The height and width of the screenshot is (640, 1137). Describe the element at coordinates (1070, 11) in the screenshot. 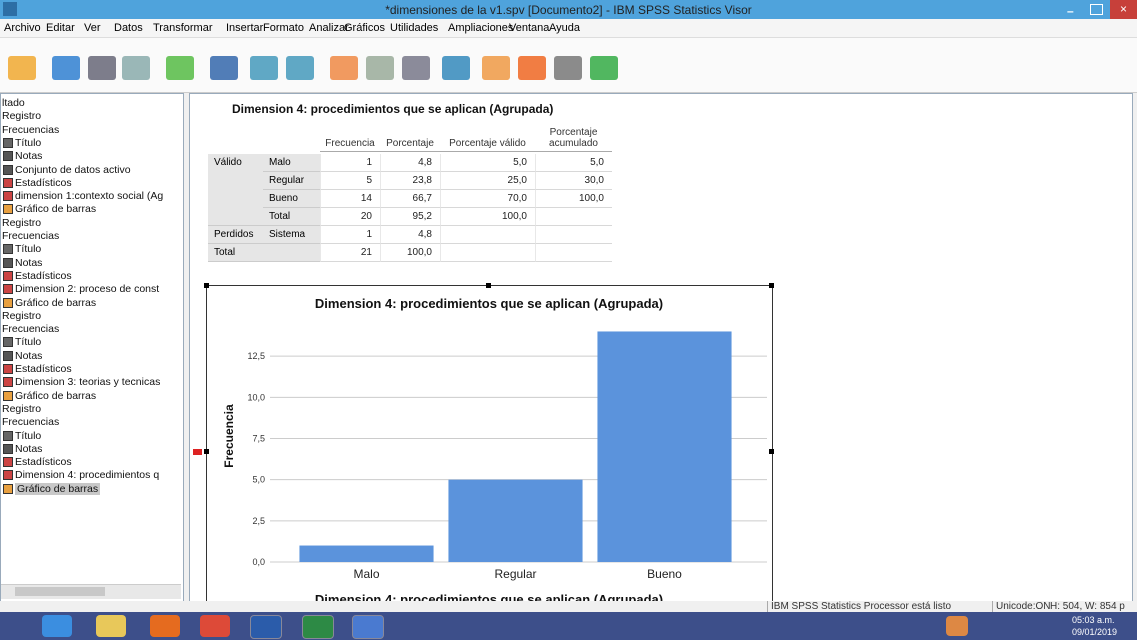

I see `minimize-button: –` at that location.